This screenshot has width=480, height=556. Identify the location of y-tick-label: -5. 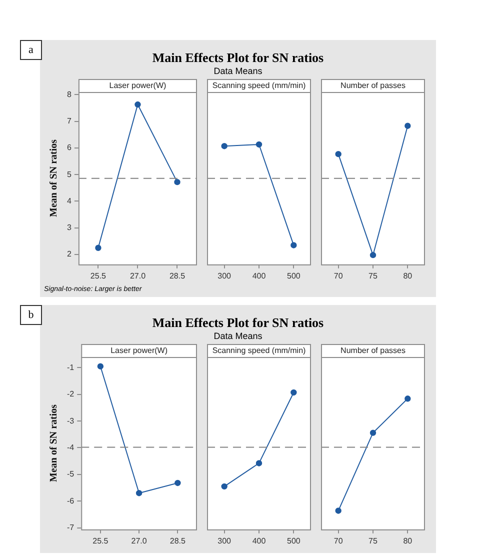
(70, 474).